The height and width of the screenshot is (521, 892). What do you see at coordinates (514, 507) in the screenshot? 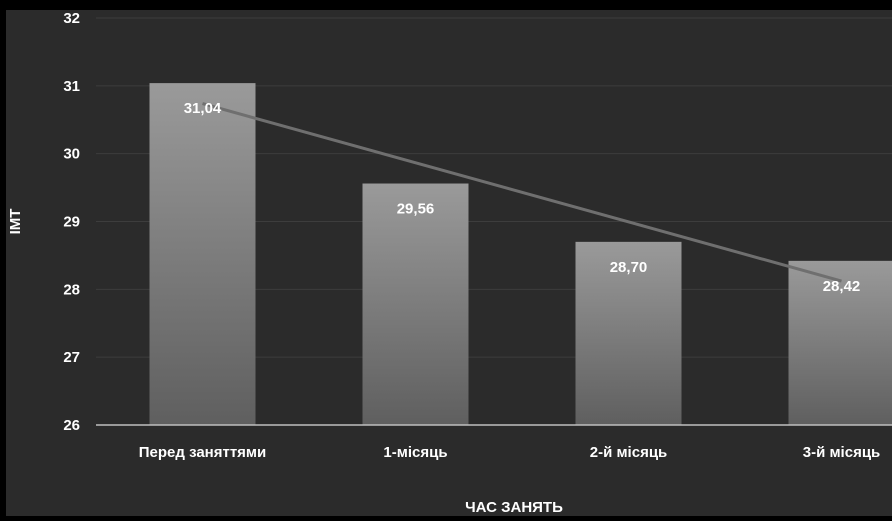
I see `x-axis-title: ЧАС ЗАНЯТЬ` at bounding box center [514, 507].